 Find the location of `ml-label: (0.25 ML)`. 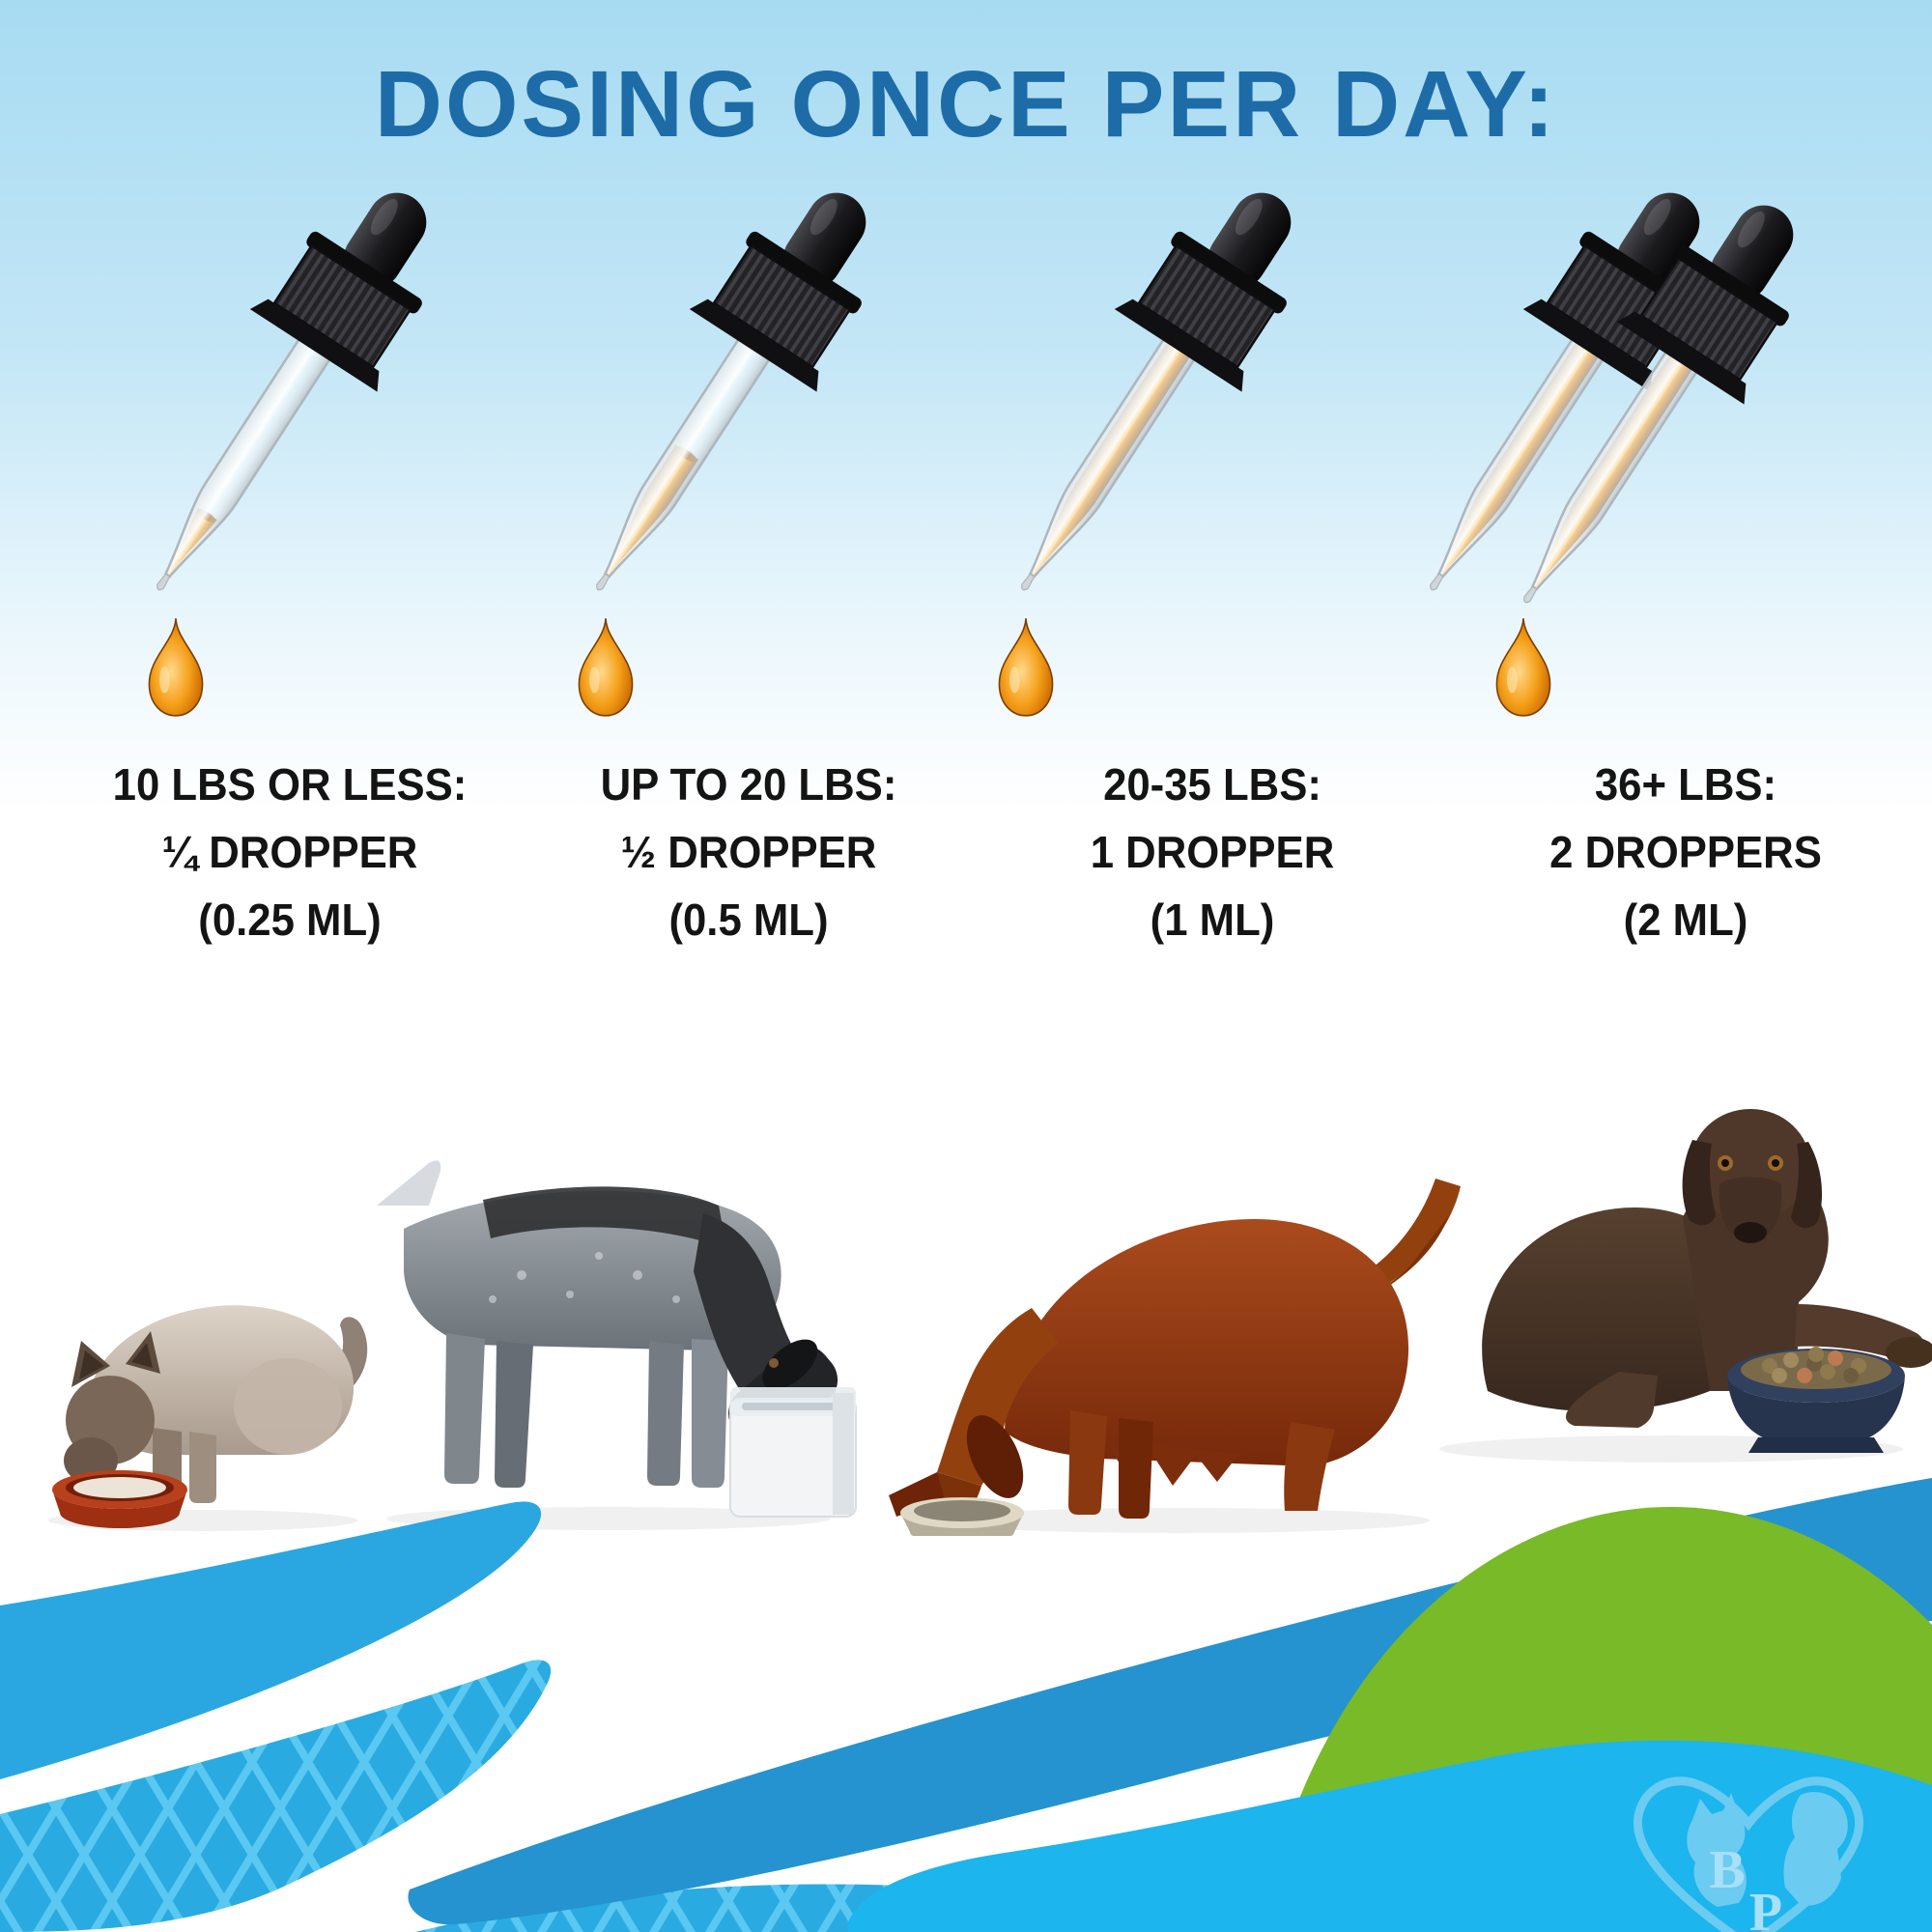

ml-label: (0.25 ML) is located at coordinates (290, 919).